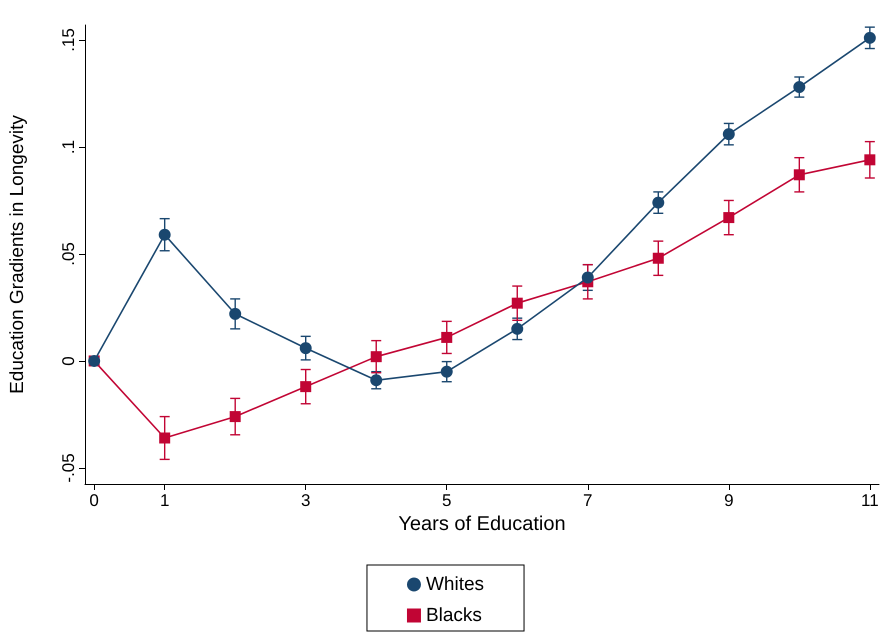 The height and width of the screenshot is (633, 891). I want to click on x-tick-label: 7, so click(588, 500).